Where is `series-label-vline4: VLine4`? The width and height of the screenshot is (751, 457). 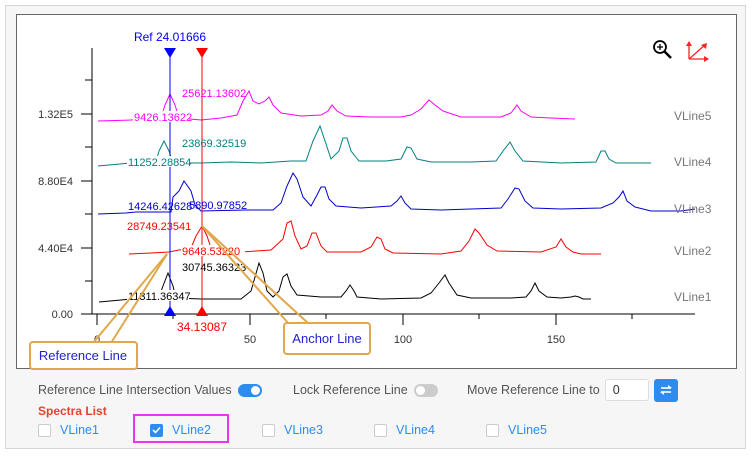 series-label-vline4: VLine4 is located at coordinates (693, 162).